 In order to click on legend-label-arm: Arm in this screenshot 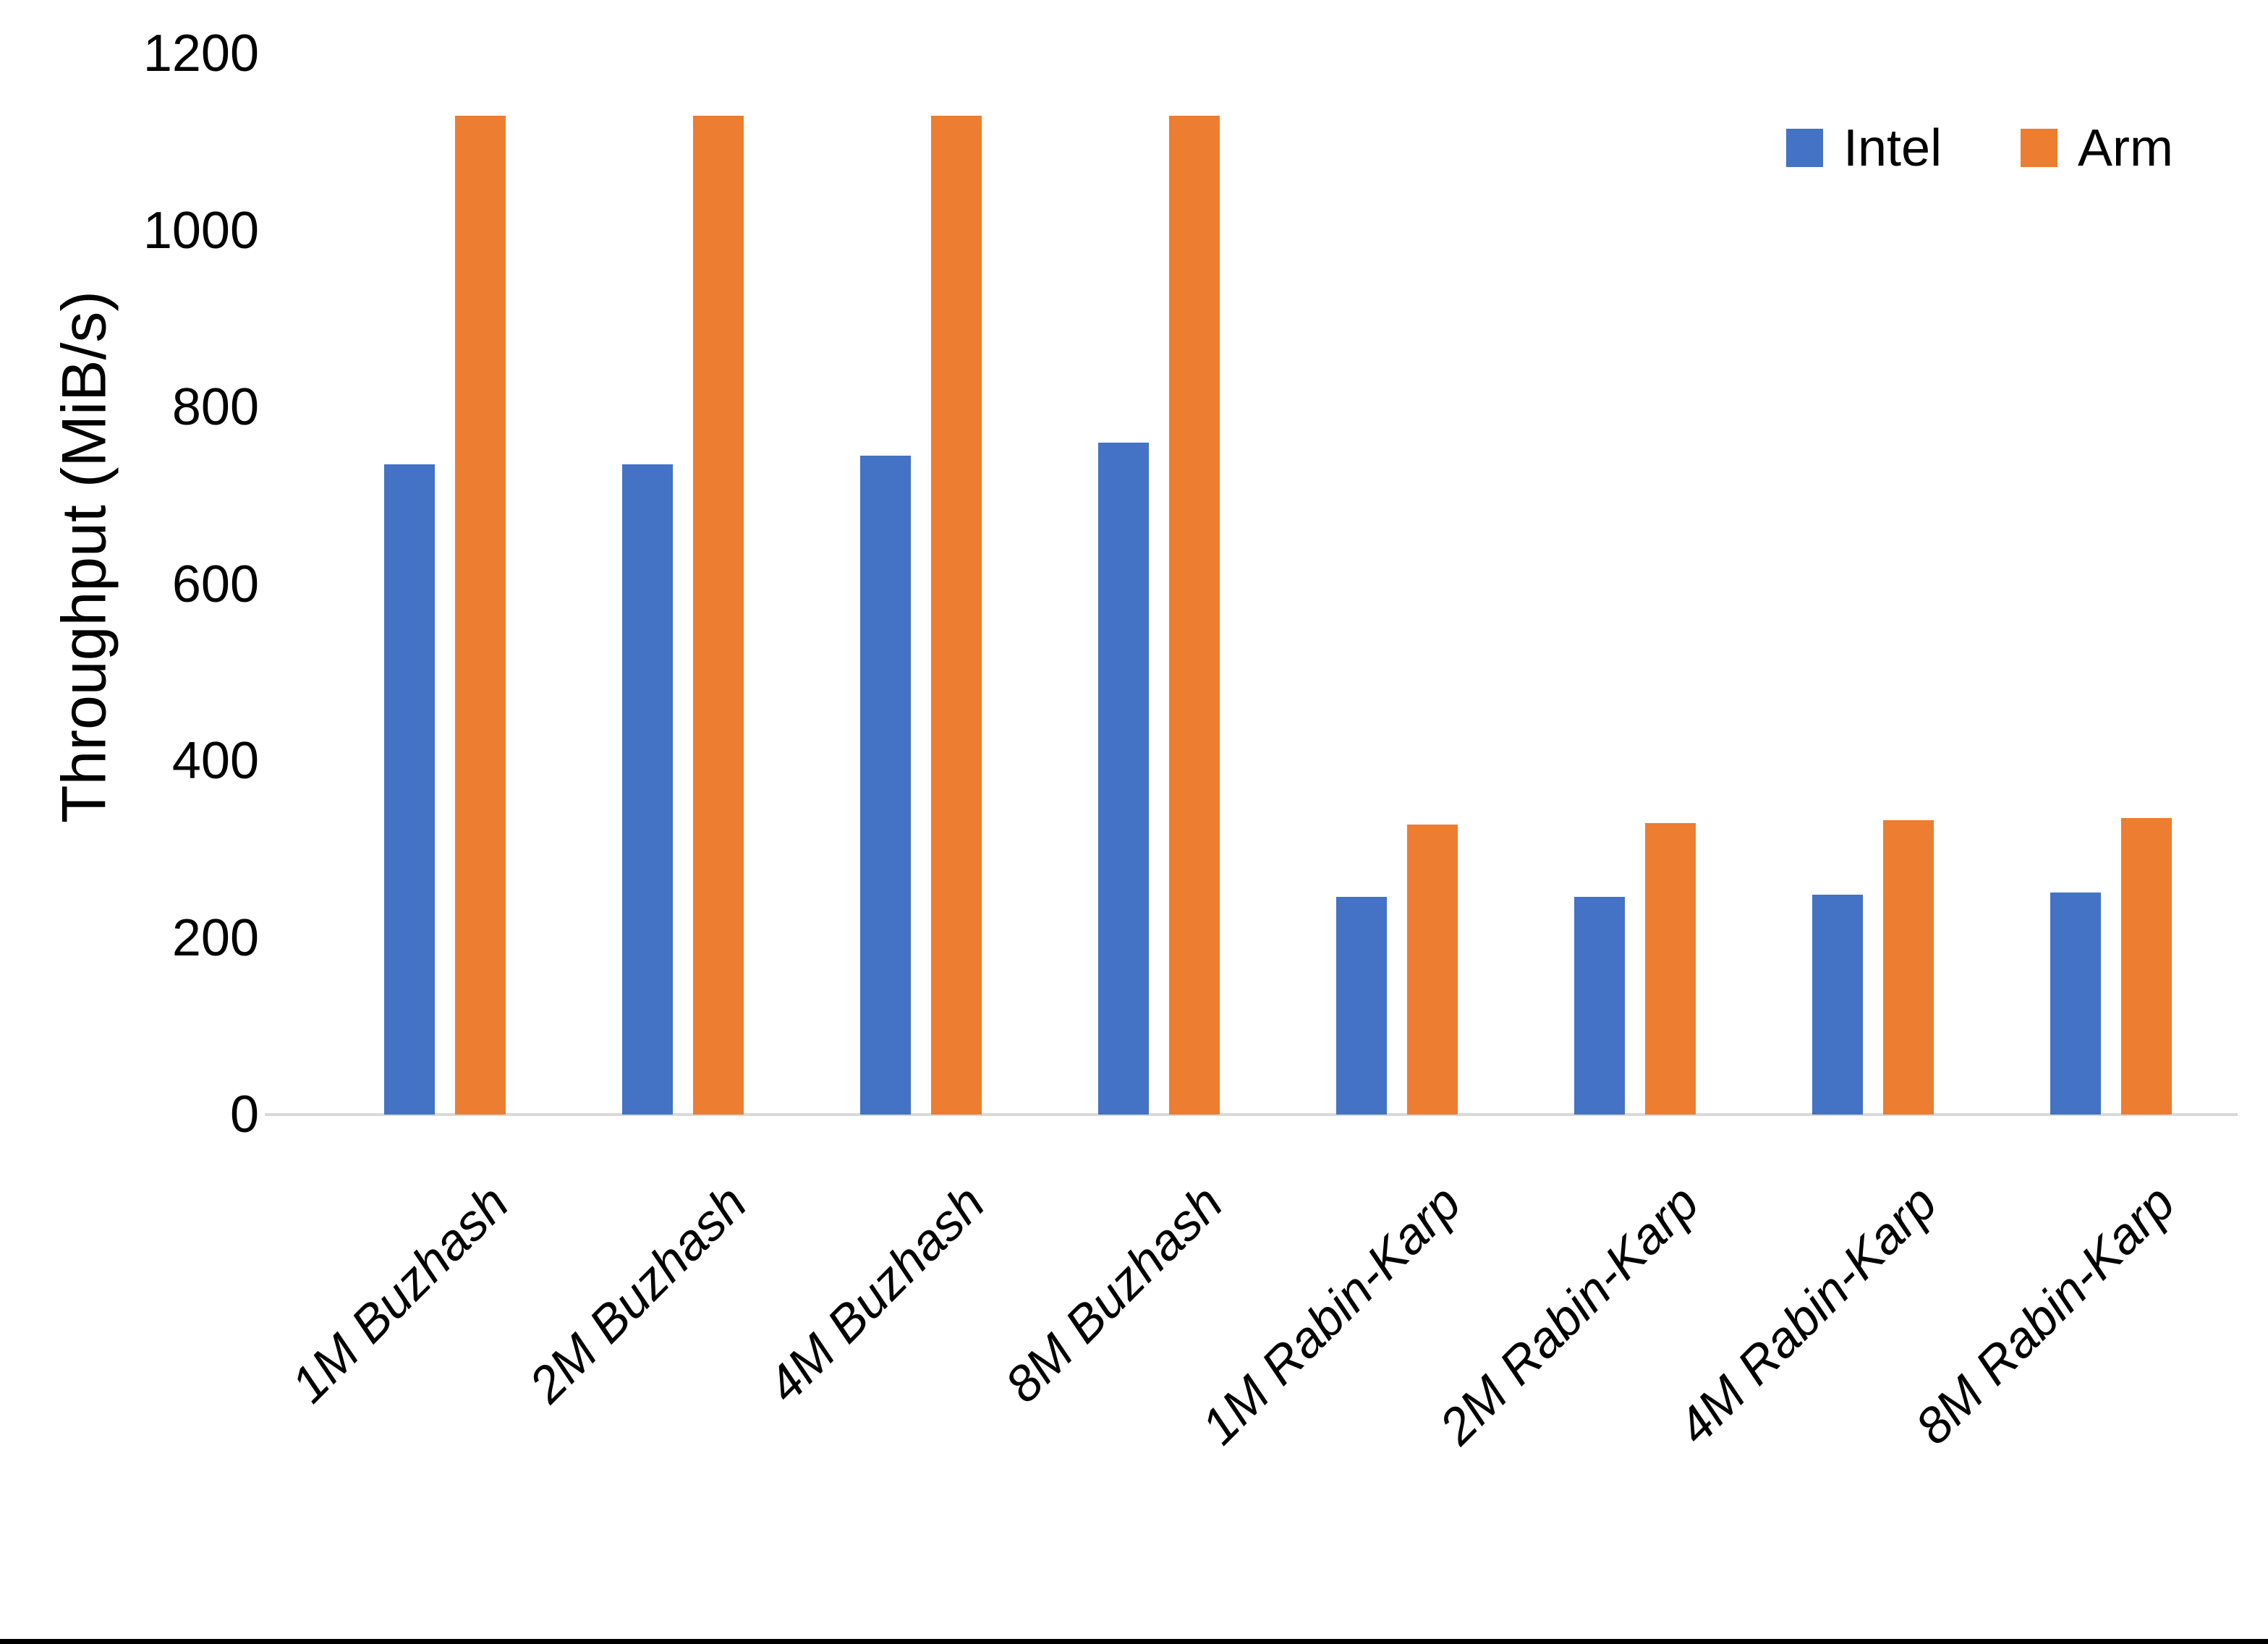, I will do `click(2125, 148)`.